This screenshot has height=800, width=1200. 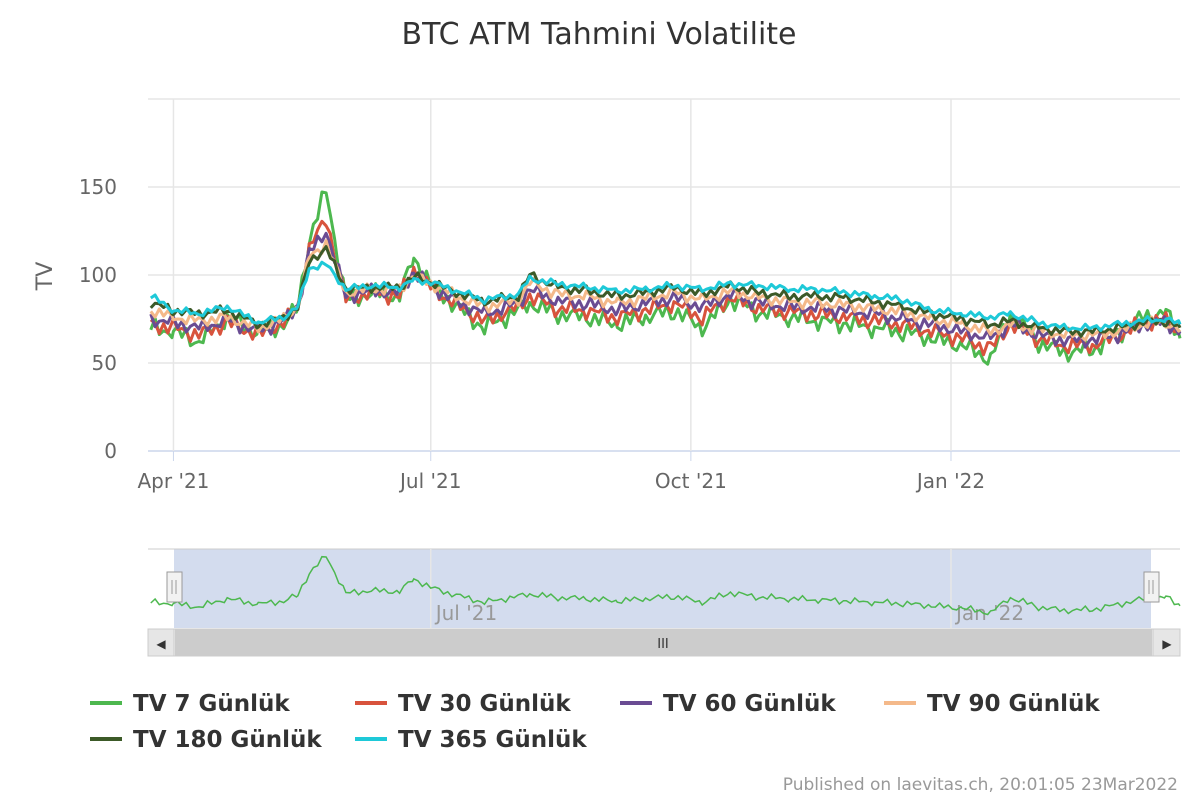 I want to click on x-tick-label: Jul '21, so click(x=429, y=481).